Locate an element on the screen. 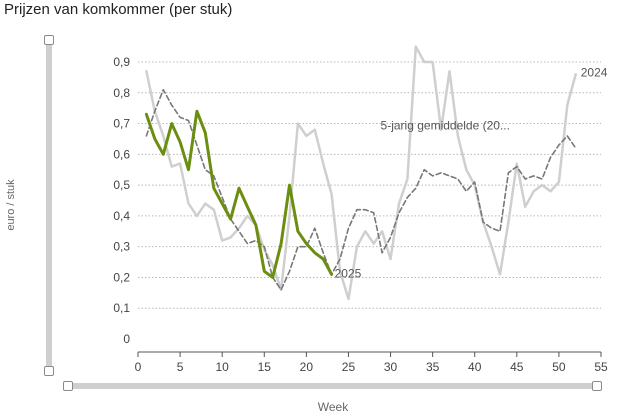  y-tick-label: 0,4 is located at coordinates (121, 216).